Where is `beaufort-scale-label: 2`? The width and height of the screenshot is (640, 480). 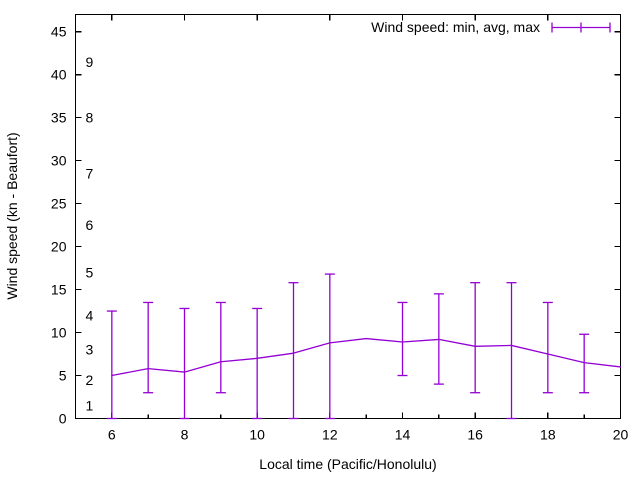 beaufort-scale-label: 2 is located at coordinates (90, 380).